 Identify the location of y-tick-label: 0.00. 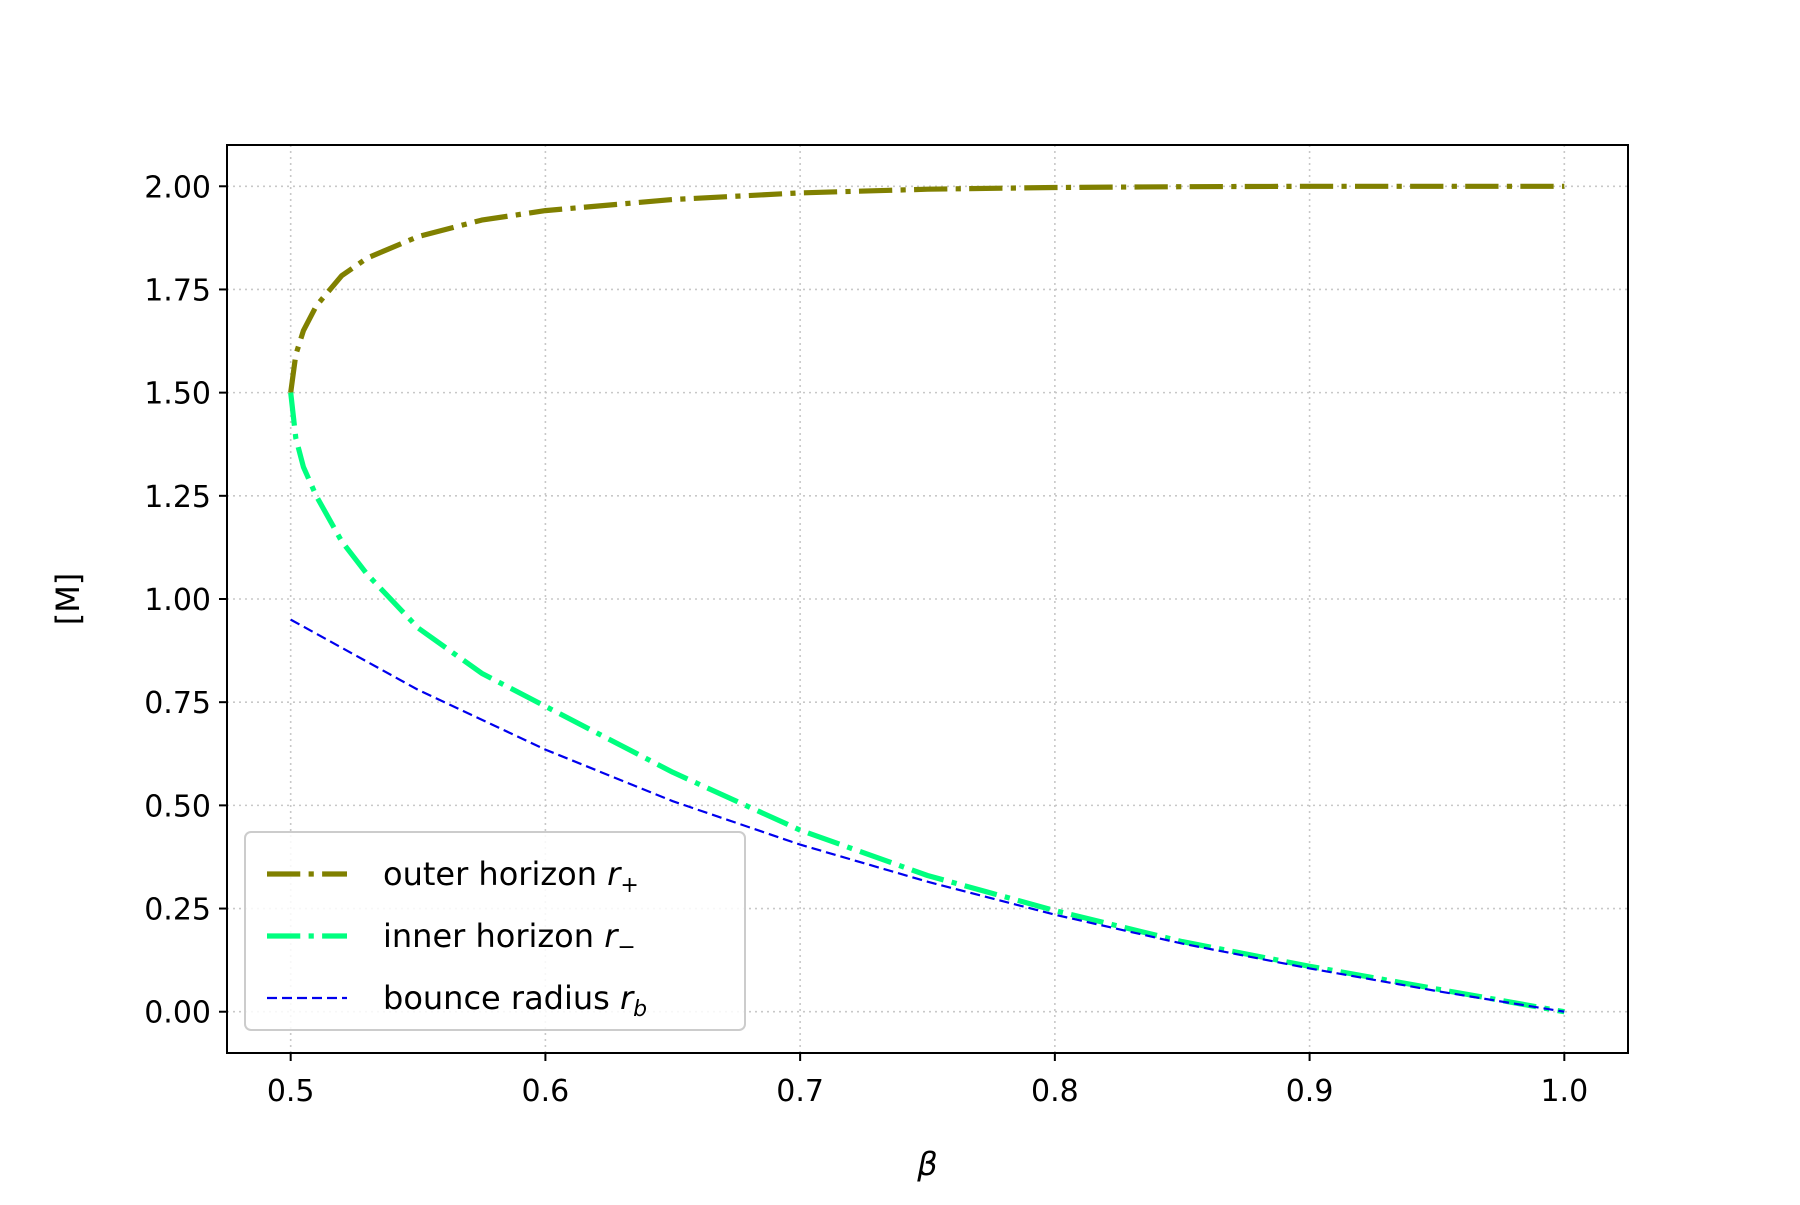
(177, 1013).